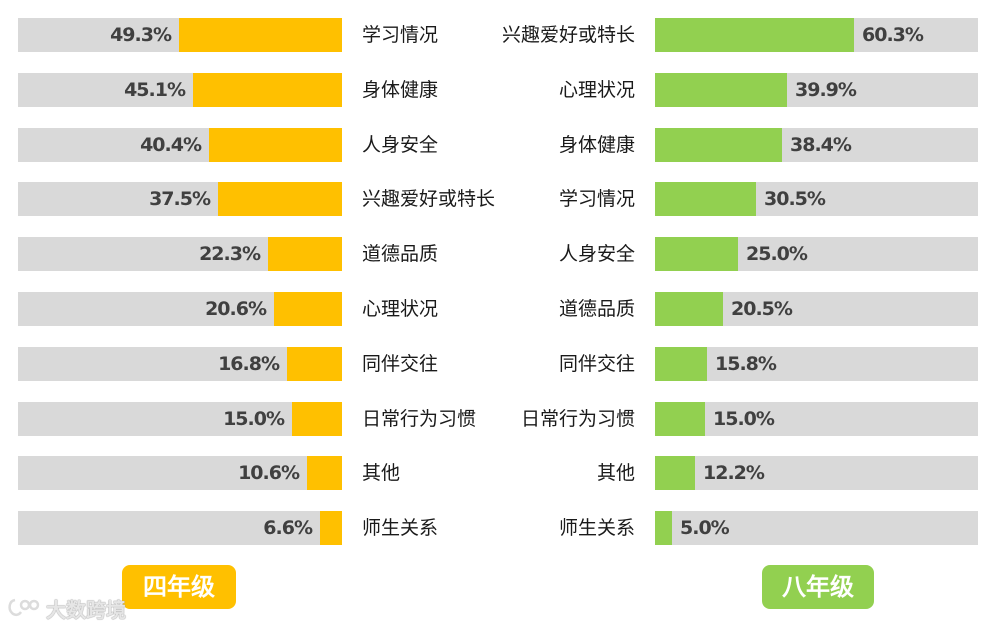 This screenshot has height=628, width=1006. I want to click on grade4-category-label: 身体健康, so click(400, 90).